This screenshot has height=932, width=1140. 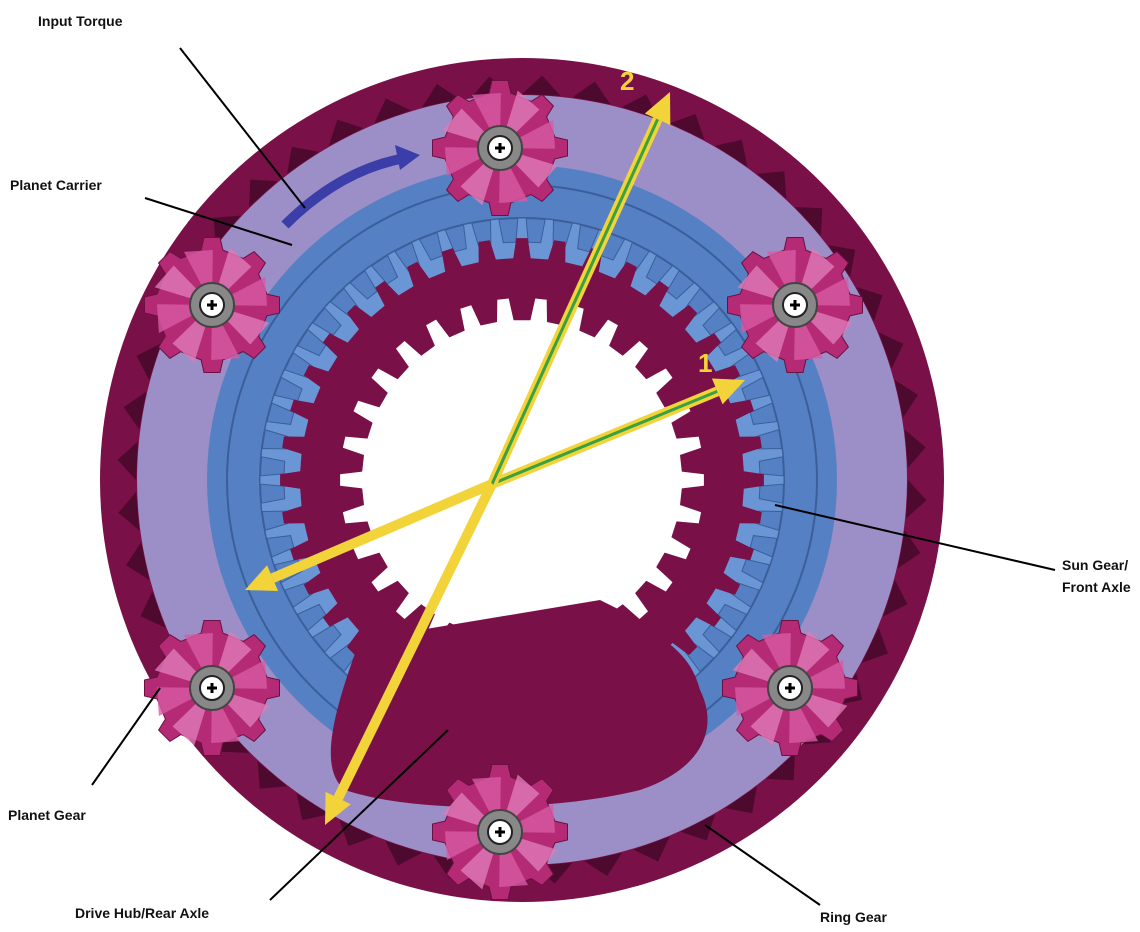 I want to click on torque-arrow, so click(x=343, y=191).